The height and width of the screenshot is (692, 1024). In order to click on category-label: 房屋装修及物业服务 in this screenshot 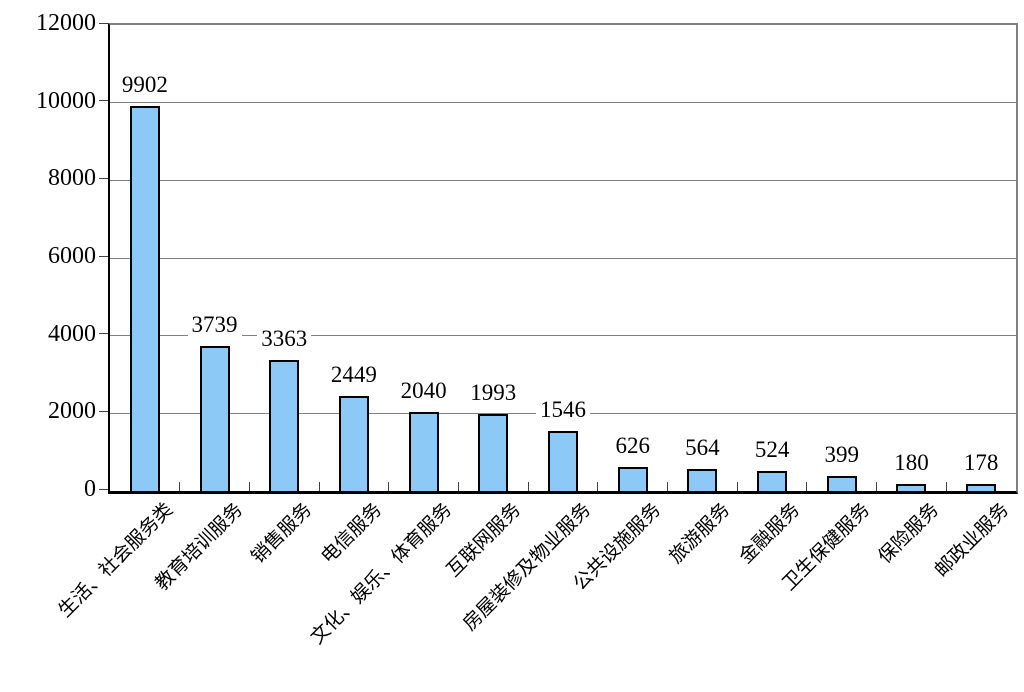, I will do `click(527, 567)`.